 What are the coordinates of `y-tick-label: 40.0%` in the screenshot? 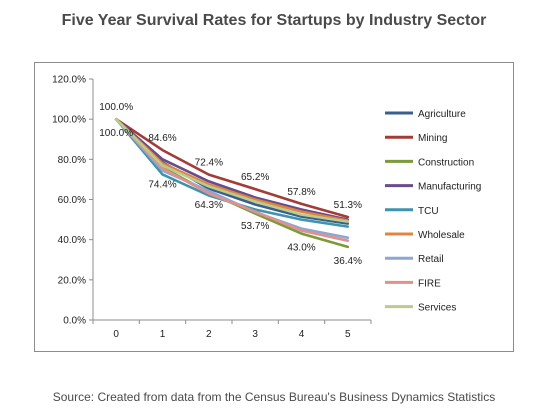 It's located at (72, 240).